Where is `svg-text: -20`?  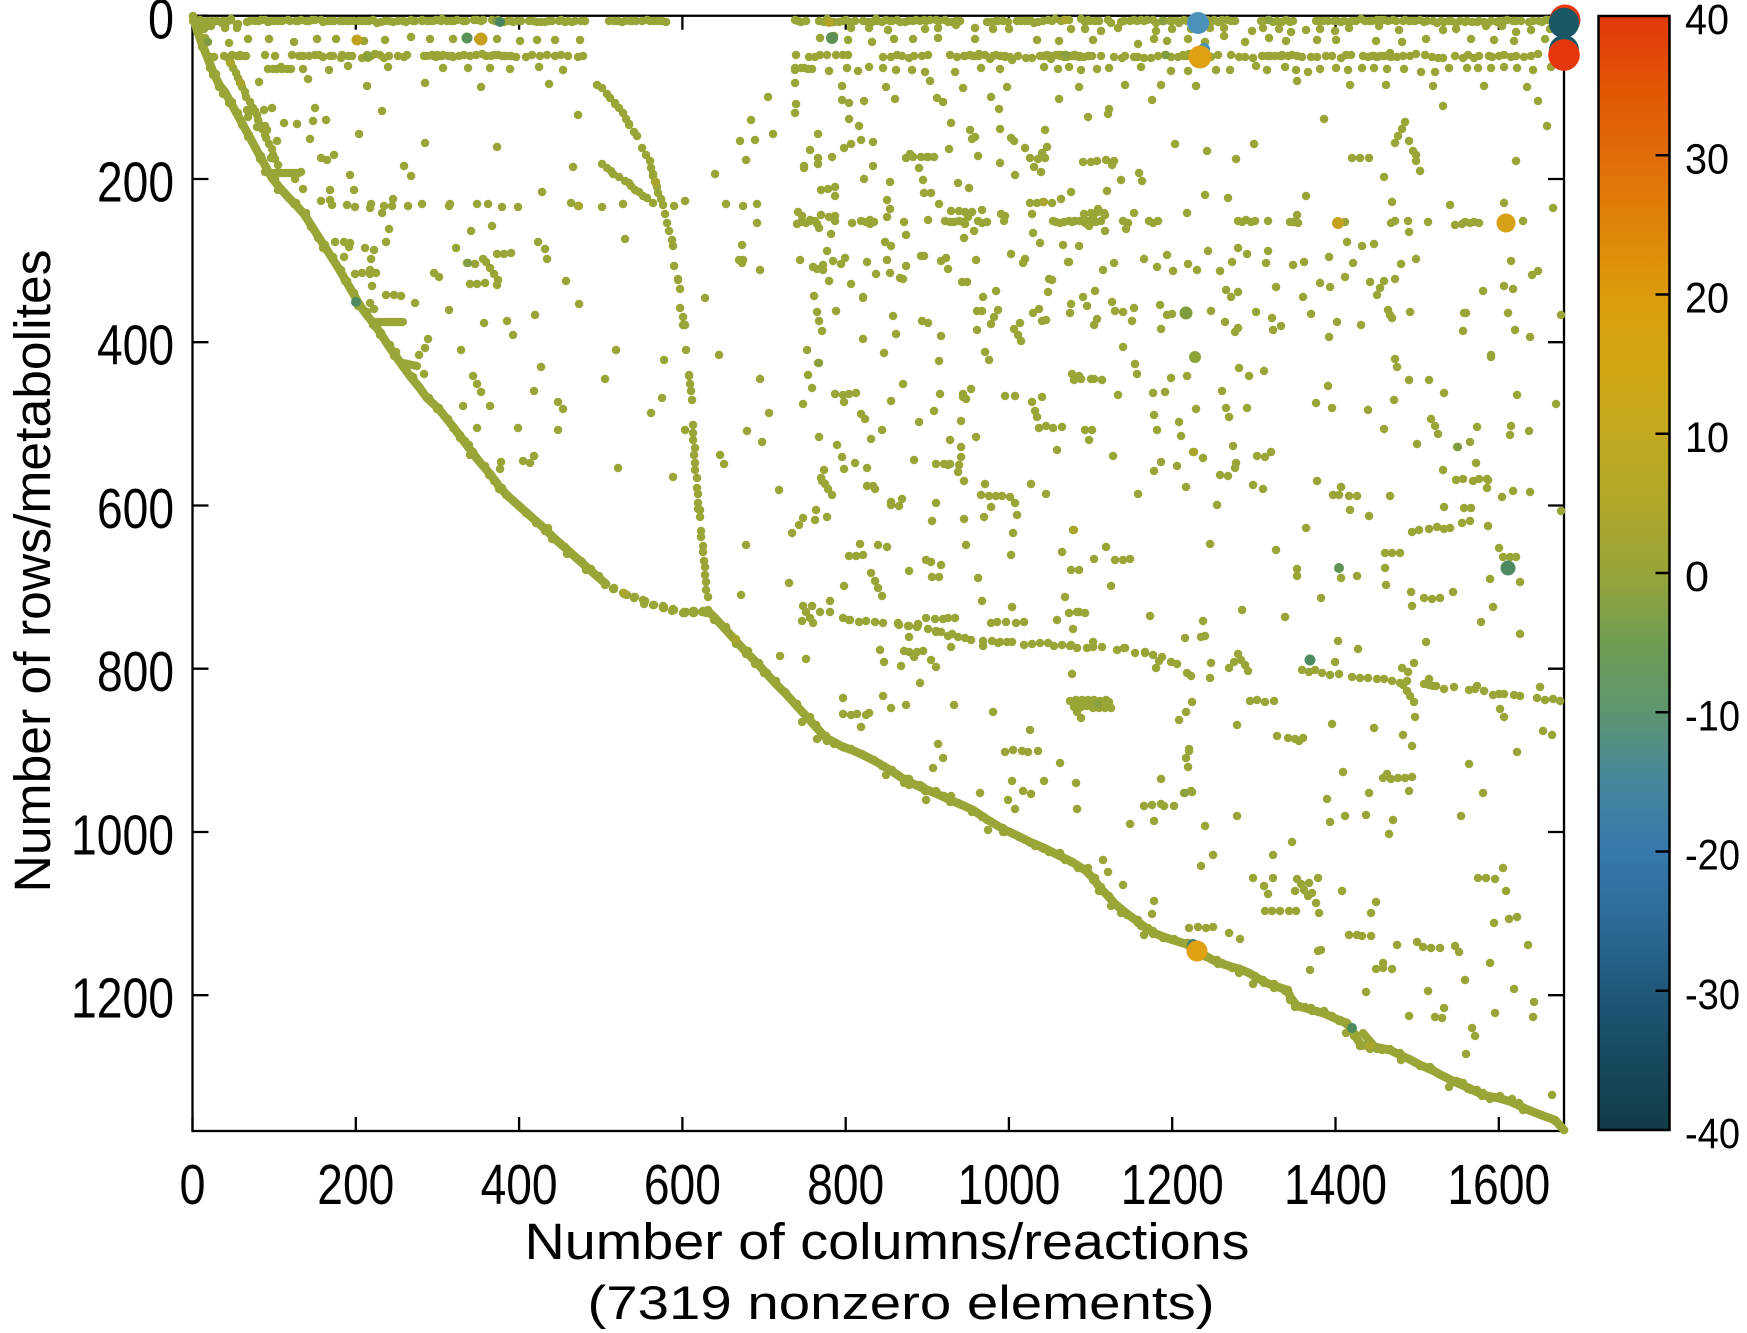
svg-text: -20 is located at coordinates (1712, 856).